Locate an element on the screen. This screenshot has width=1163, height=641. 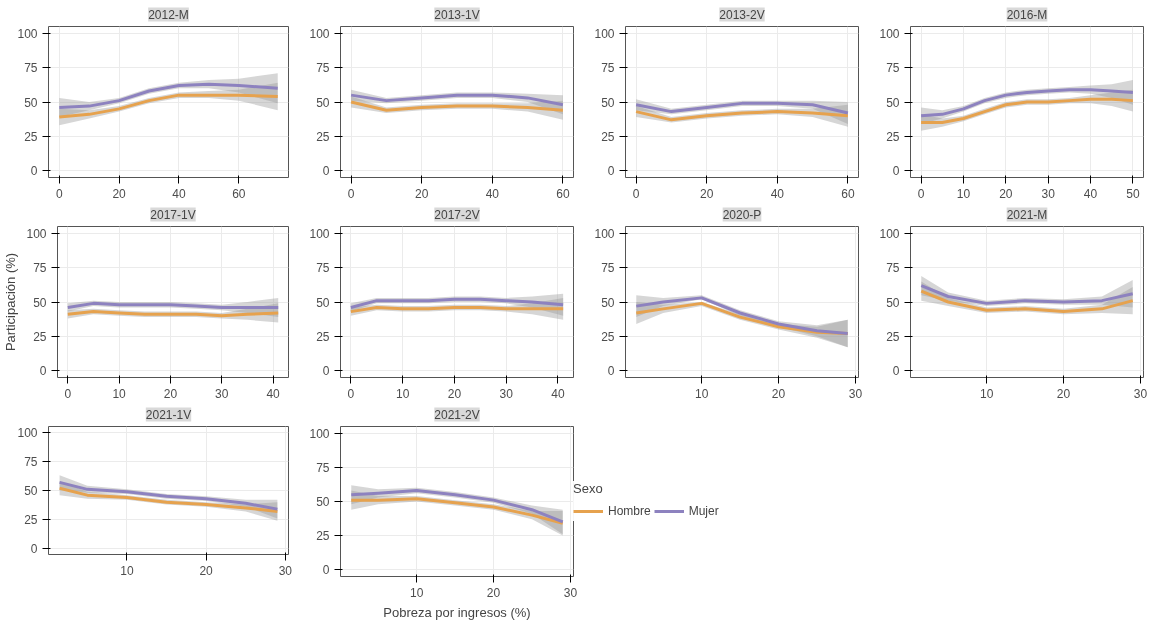
chart-title: 2021-M is located at coordinates (1027, 214).